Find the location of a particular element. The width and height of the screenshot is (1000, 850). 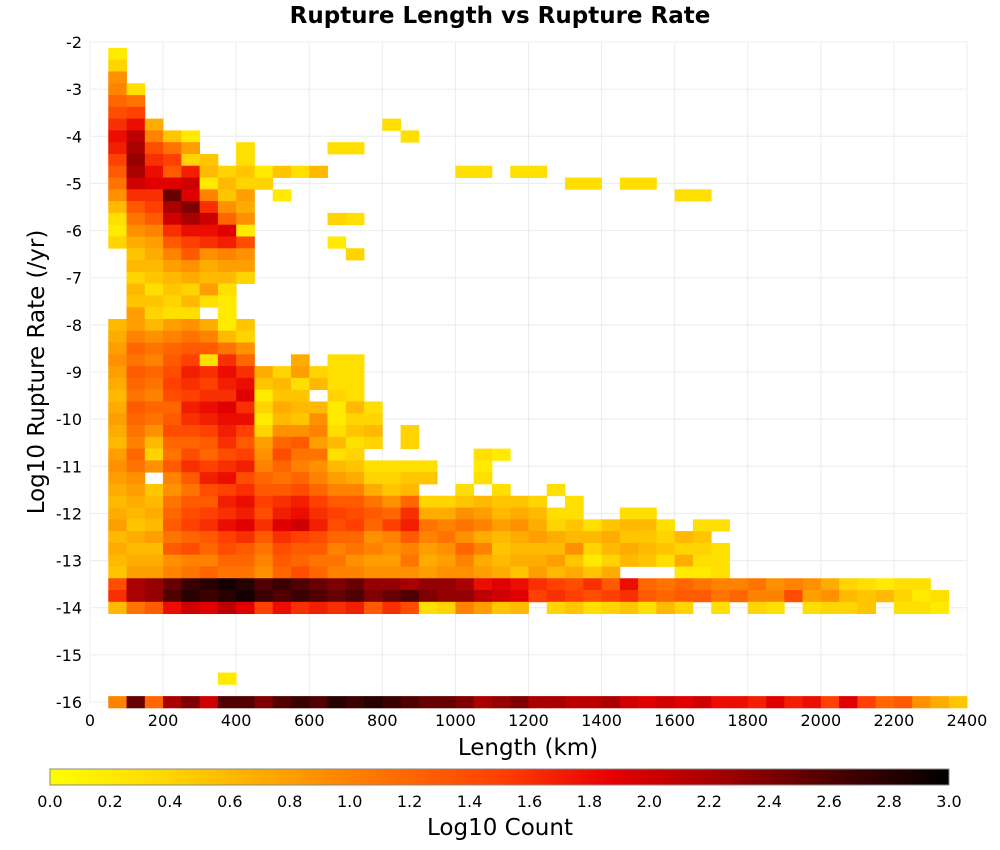

colorbar-tick-label: 2.4 is located at coordinates (768, 801).